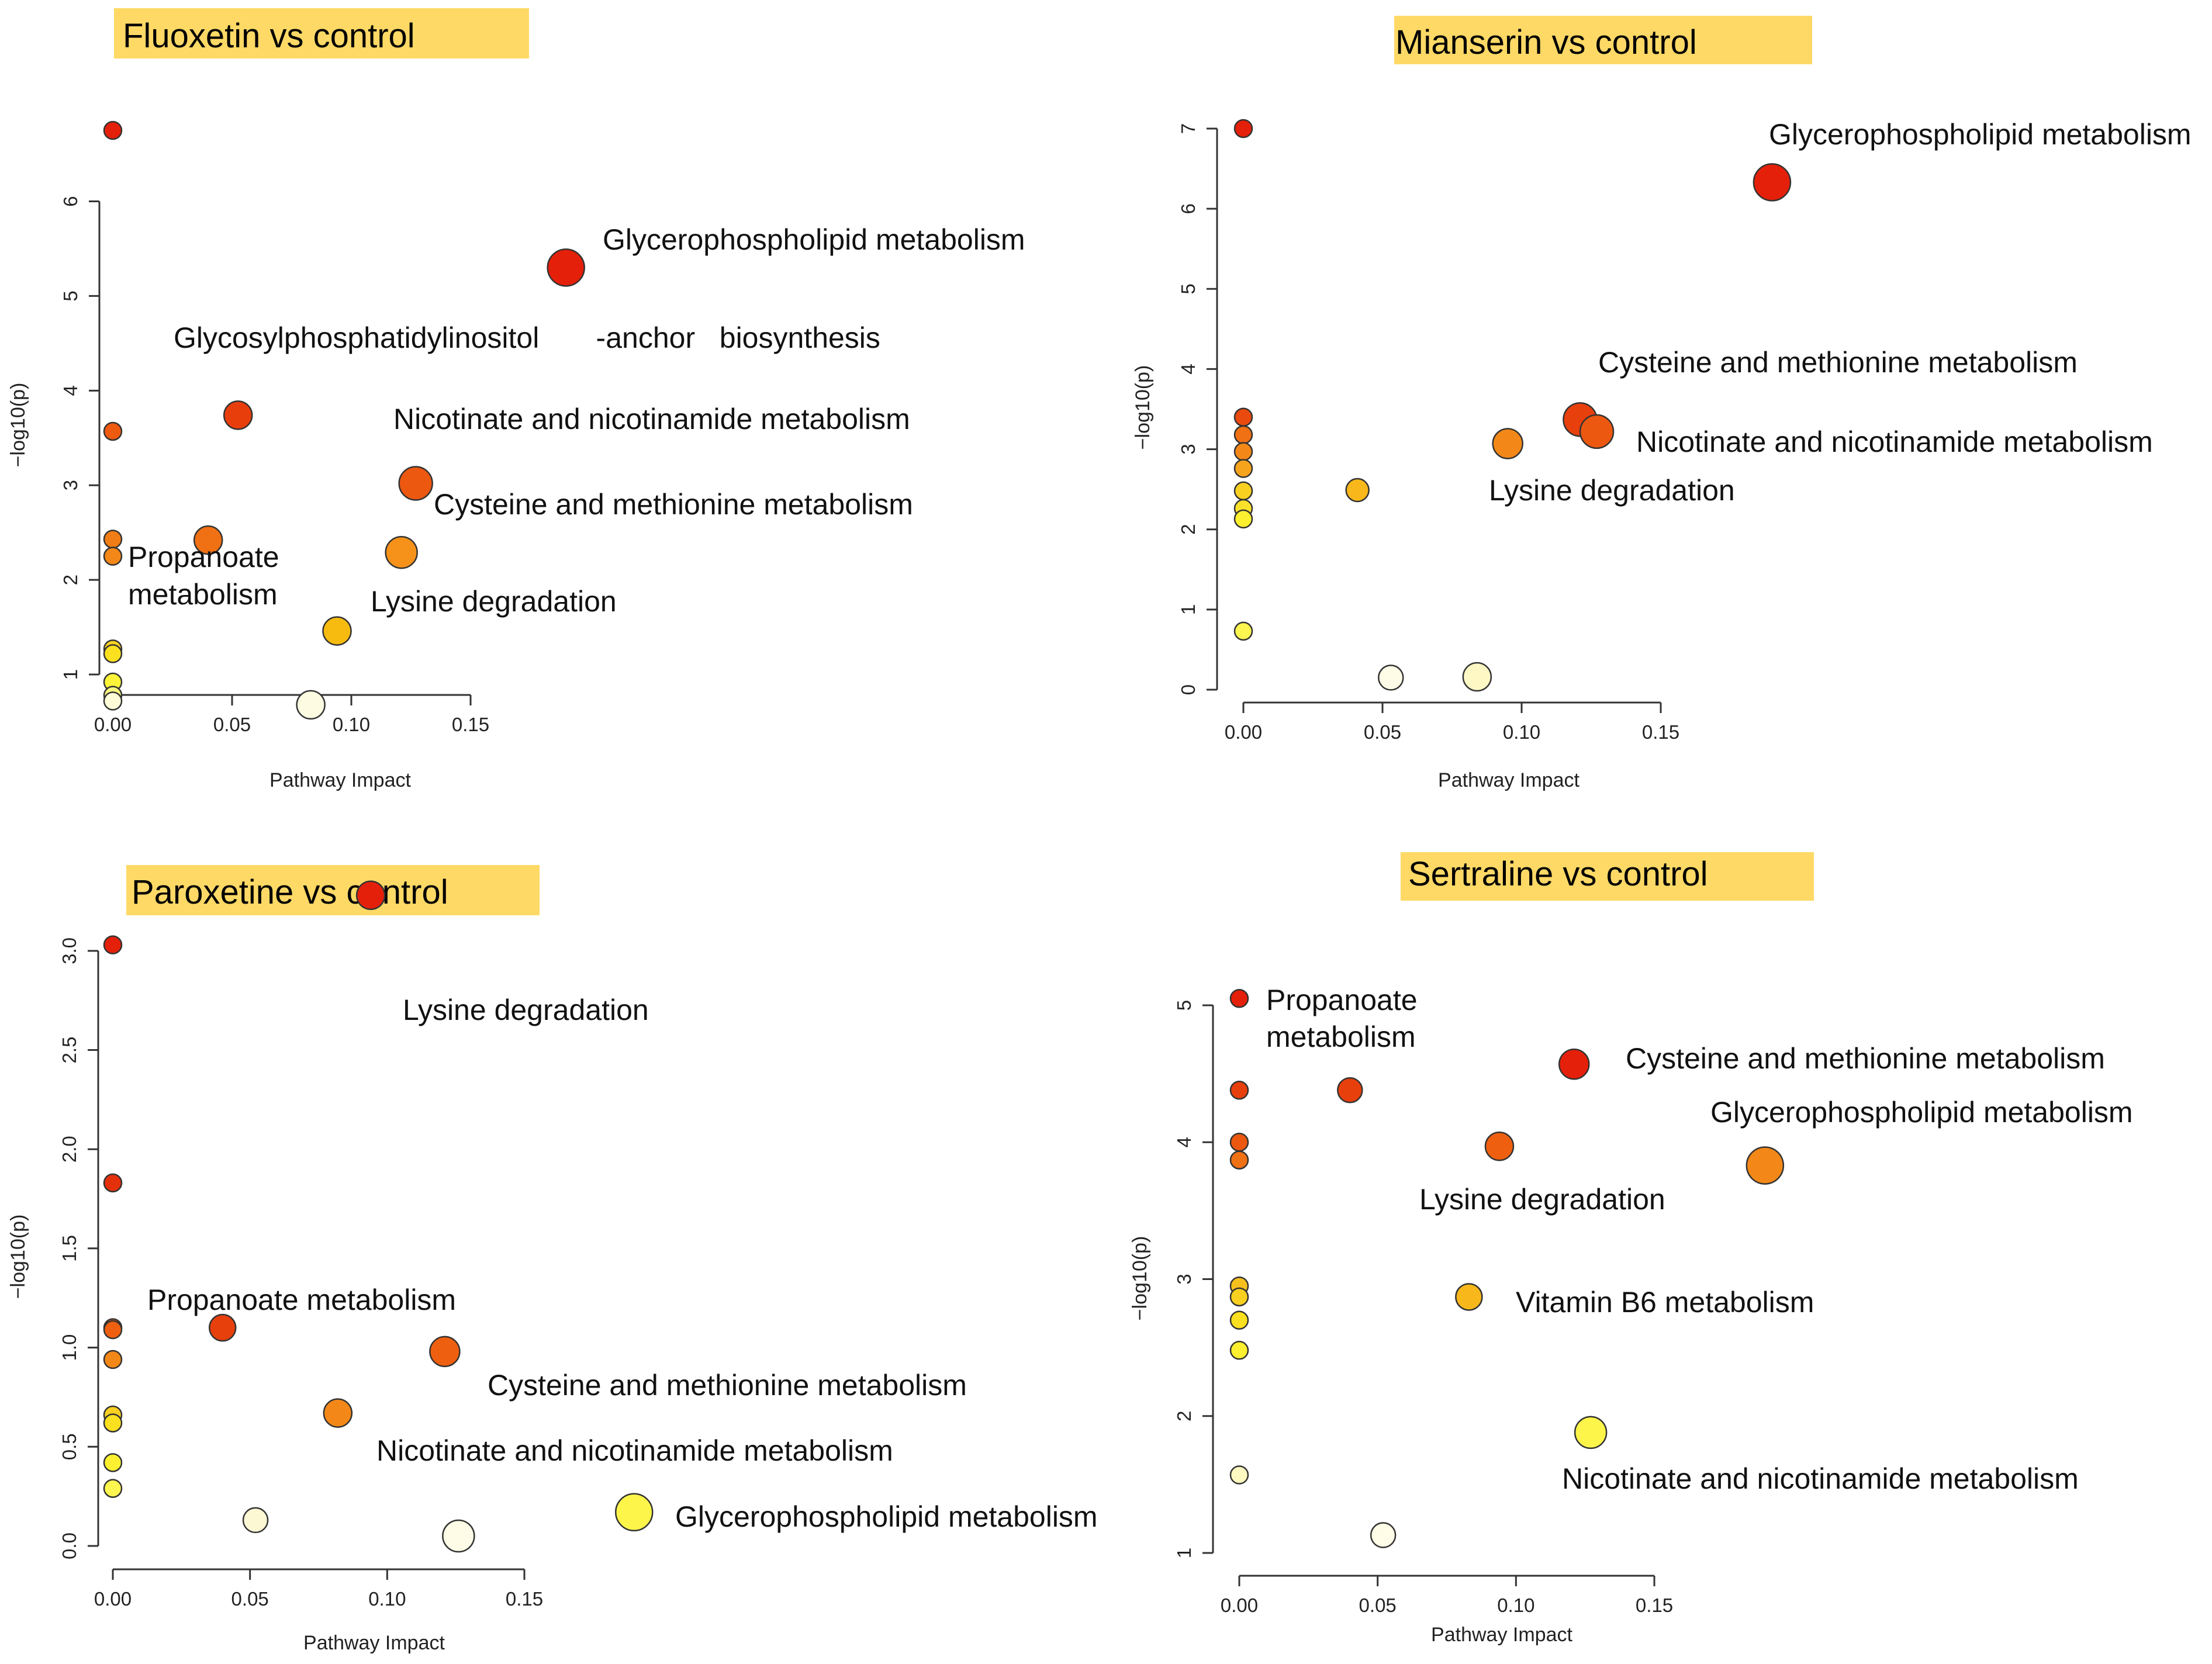  What do you see at coordinates (69, 950) in the screenshot?
I see `y-tick-label: 3.0` at bounding box center [69, 950].